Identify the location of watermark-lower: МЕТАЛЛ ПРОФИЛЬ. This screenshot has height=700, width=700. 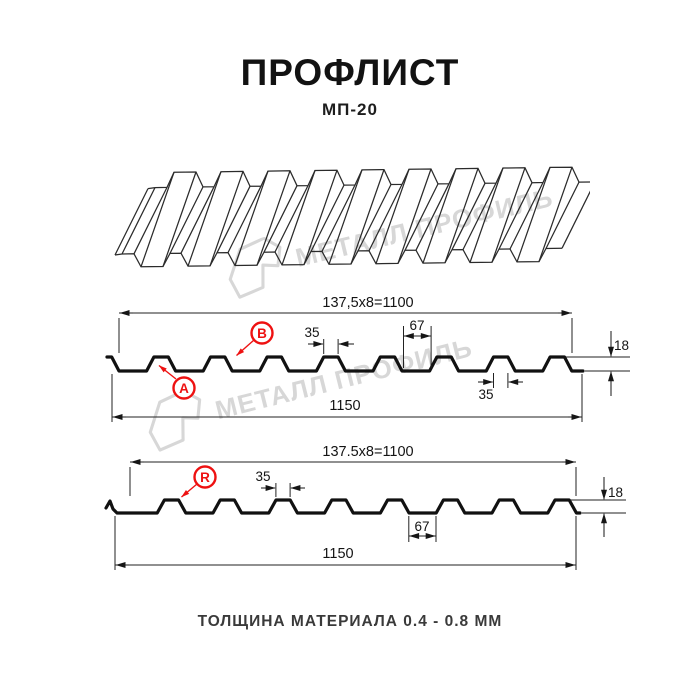
(308, 388).